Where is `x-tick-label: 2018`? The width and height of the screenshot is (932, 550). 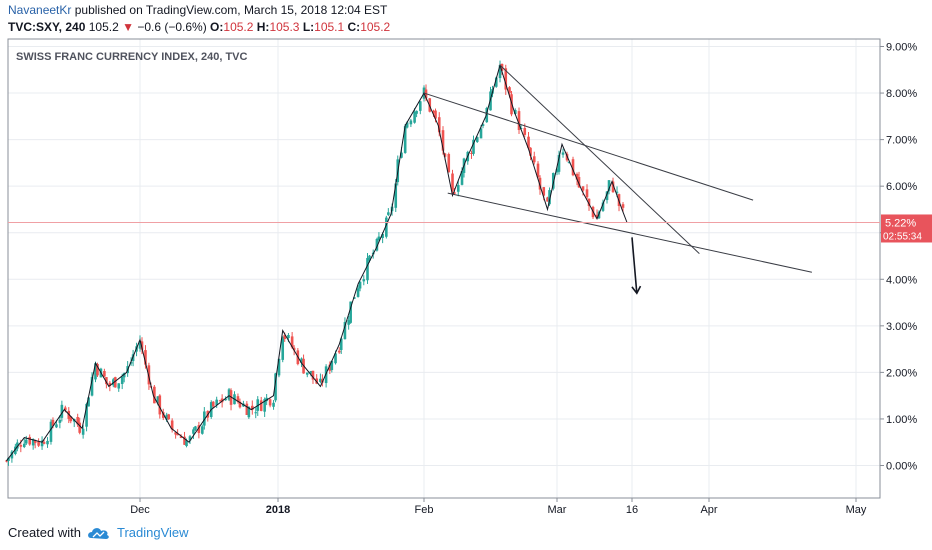
x-tick-label: 2018 is located at coordinates (278, 510).